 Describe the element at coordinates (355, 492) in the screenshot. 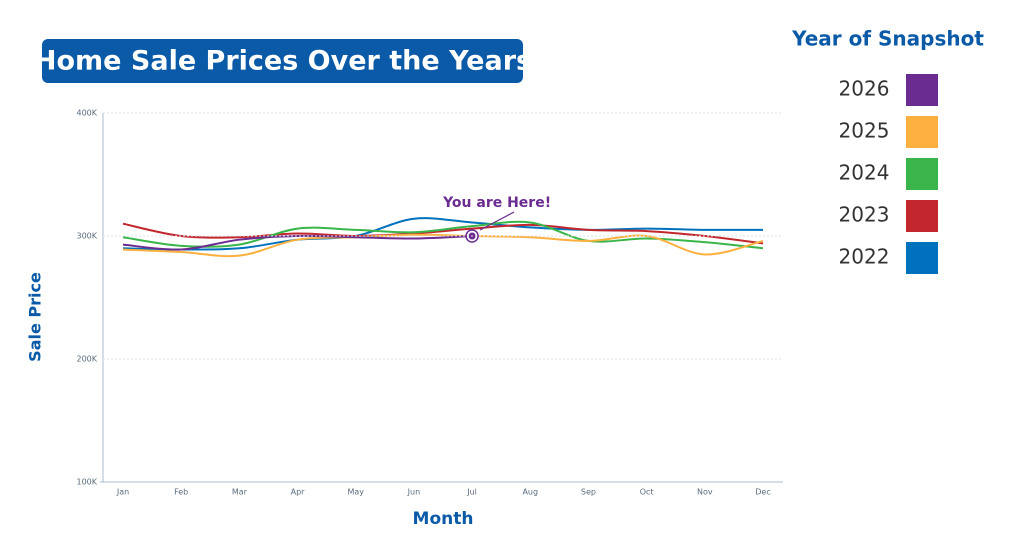

I see `x-tick-label: May` at that location.